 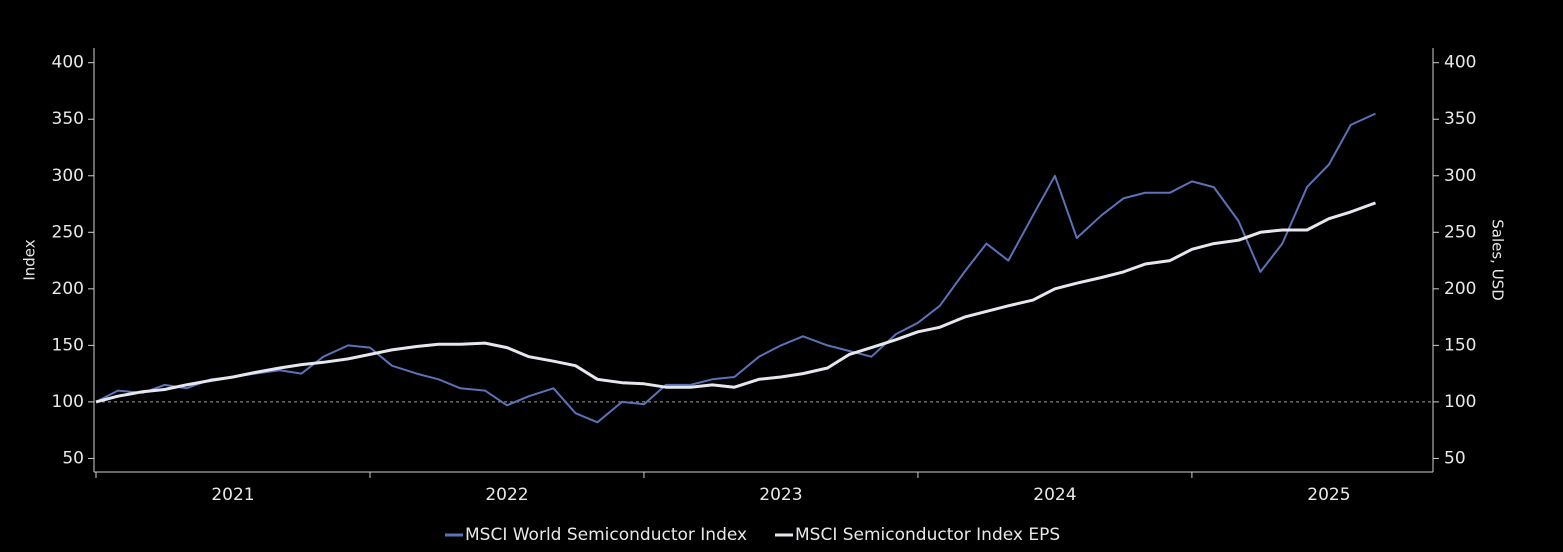 I want to click on x-tick-label: 2022, so click(x=506, y=495).